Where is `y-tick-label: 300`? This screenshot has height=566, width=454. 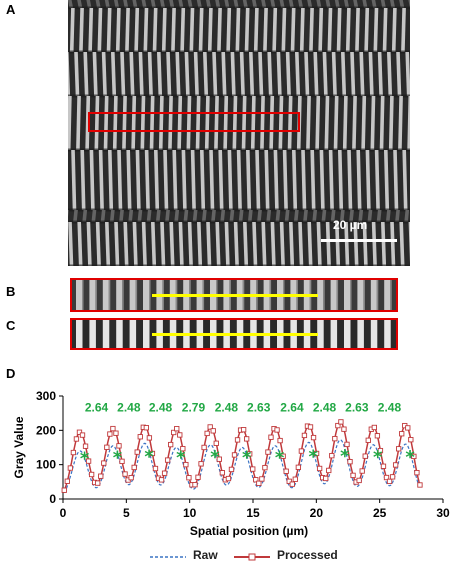 y-tick-label: 300 is located at coordinates (46, 396).